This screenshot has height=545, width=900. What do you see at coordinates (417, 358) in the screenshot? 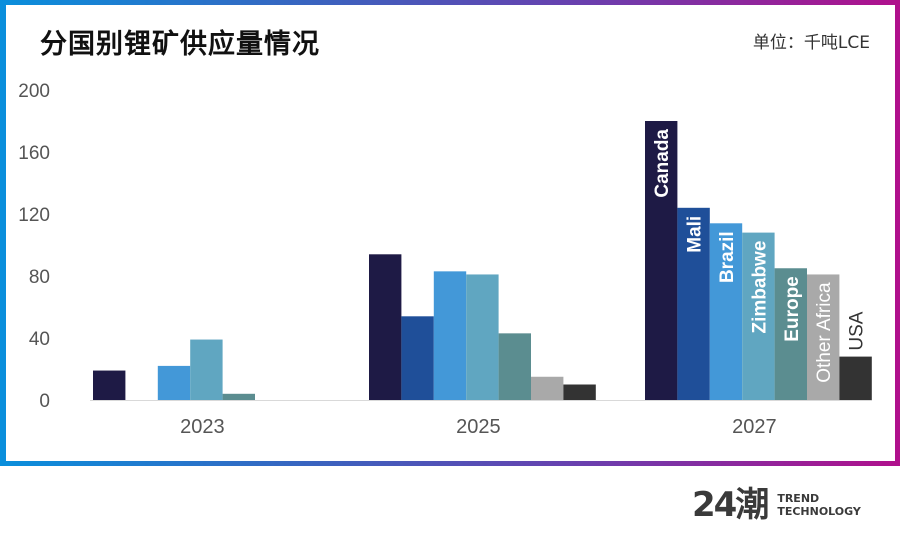
I see `bar-mali-2025` at bounding box center [417, 358].